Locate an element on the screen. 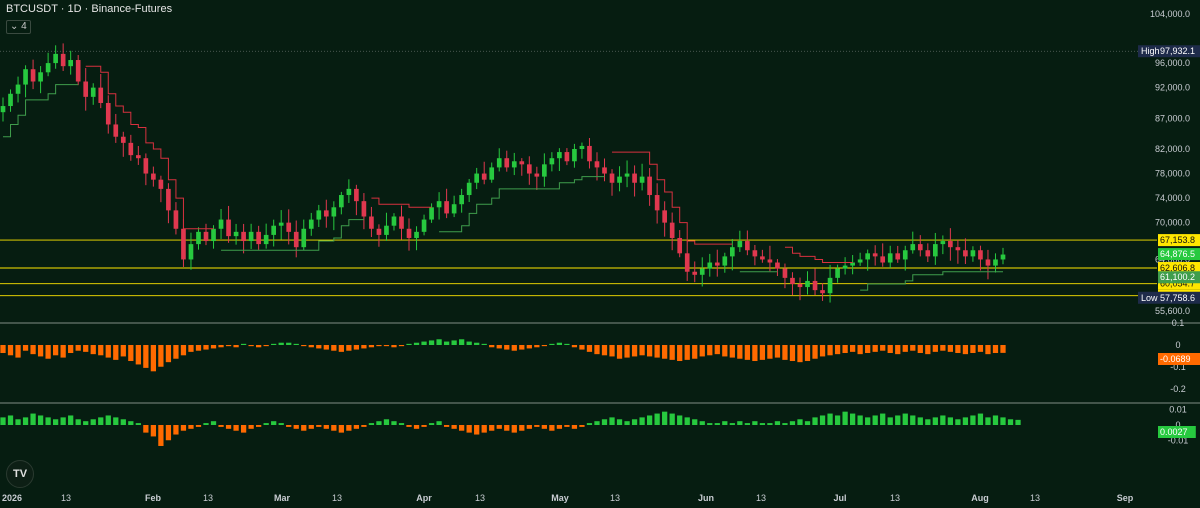  tradingview-logo-icon: TV is located at coordinates (20, 474).